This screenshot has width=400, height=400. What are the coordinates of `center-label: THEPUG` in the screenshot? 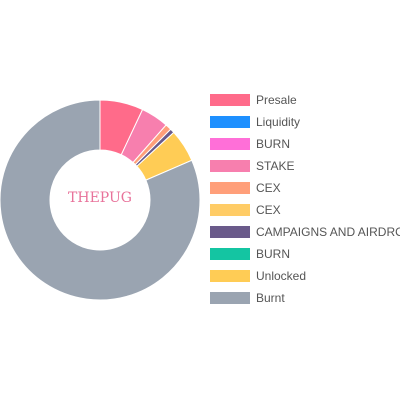 It's located at (100, 198).